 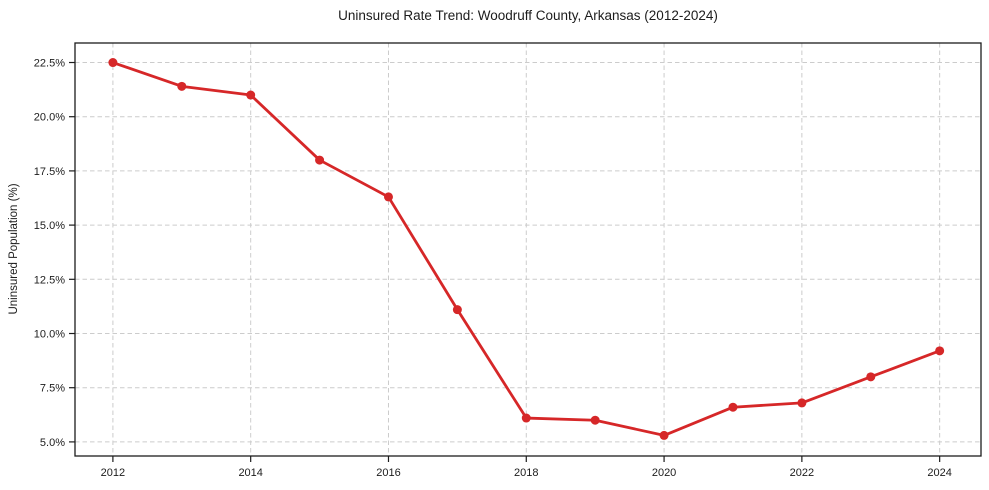 What do you see at coordinates (251, 95) in the screenshot?
I see `data-point-2014` at bounding box center [251, 95].